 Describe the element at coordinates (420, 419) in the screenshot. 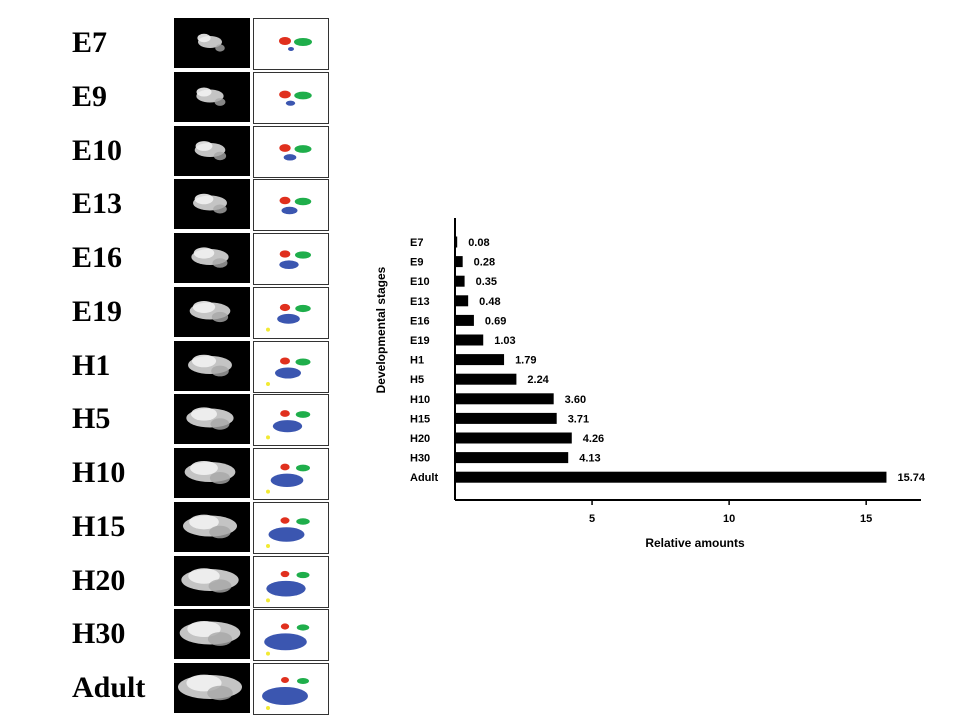

I see `category-label: H15` at that location.